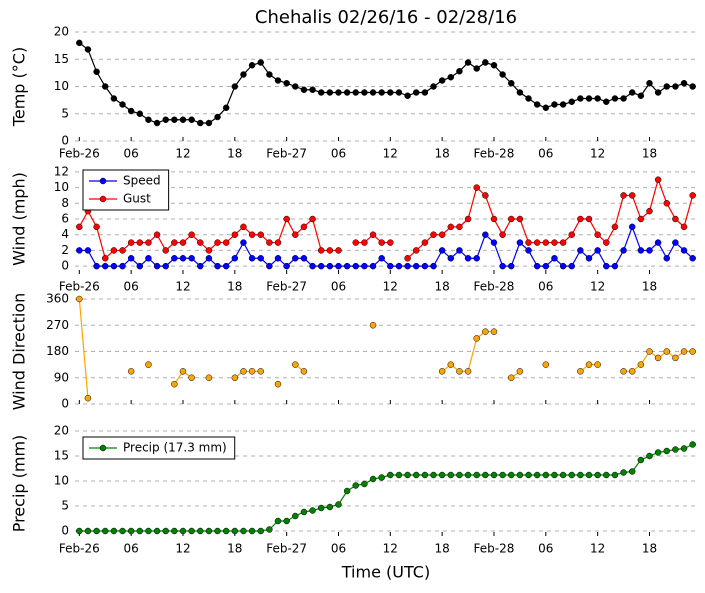 Image resolution: width=705 pixels, height=593 pixels. What do you see at coordinates (103, 181) in the screenshot?
I see `legend-marker` at bounding box center [103, 181].